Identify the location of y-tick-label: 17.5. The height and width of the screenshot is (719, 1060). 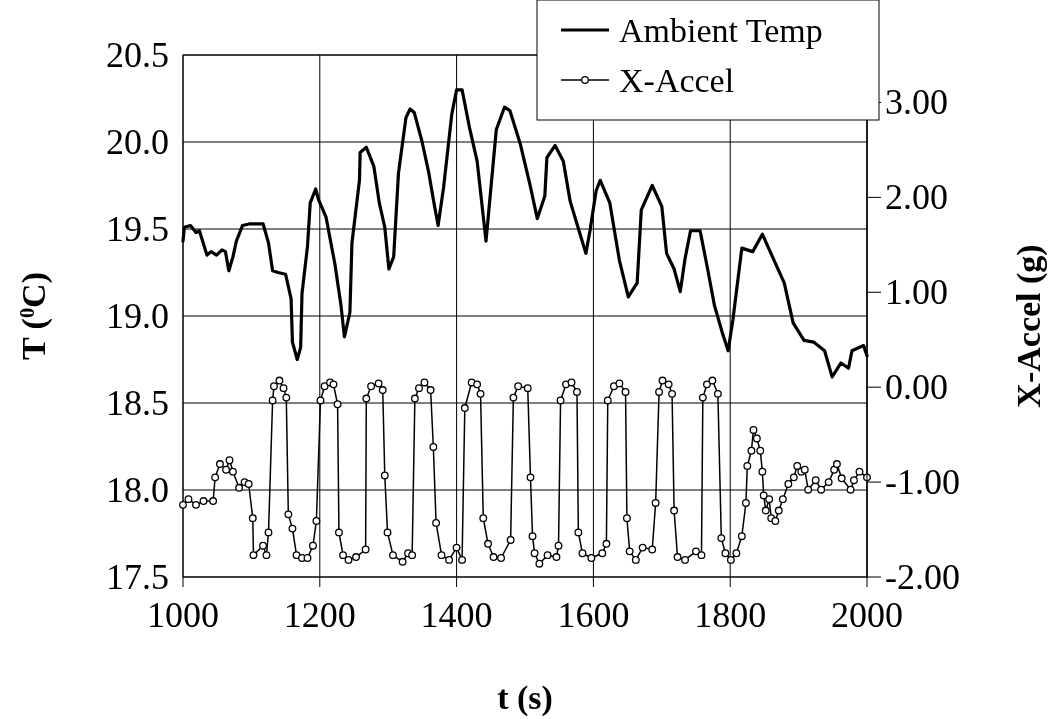
(137, 577).